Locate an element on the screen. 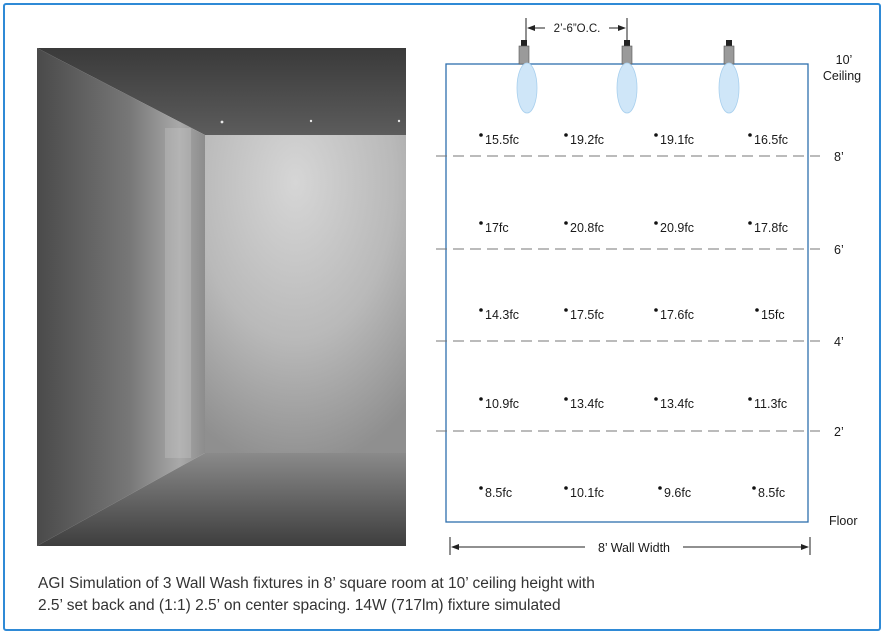 This screenshot has height=637, width=887. width-dimension: 8’ Wall Width is located at coordinates (630, 546).